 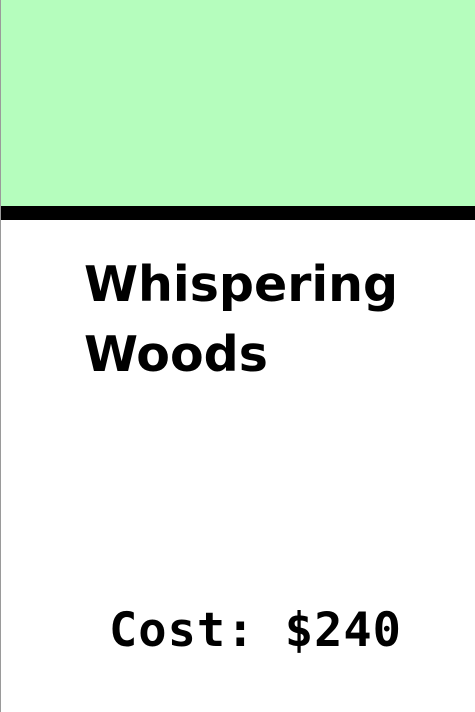 What do you see at coordinates (255, 630) in the screenshot?
I see `property-cost: Cost: $240` at bounding box center [255, 630].